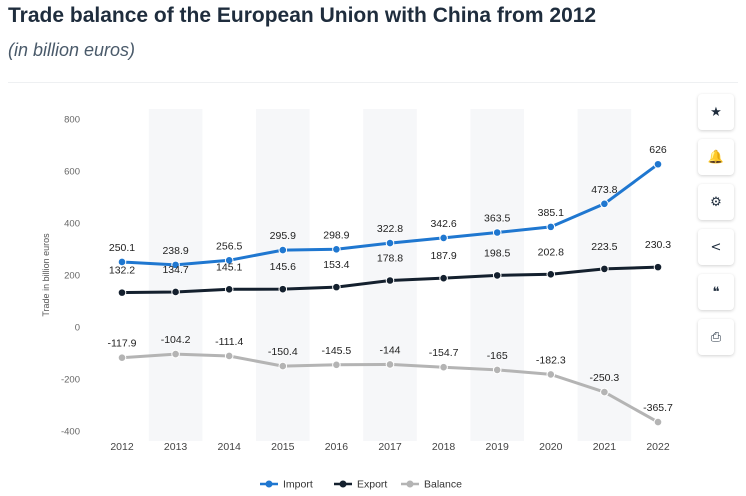 The height and width of the screenshot is (496, 746). Describe the element at coordinates (390, 447) in the screenshot. I see `x-tick-label: 2017` at that location.